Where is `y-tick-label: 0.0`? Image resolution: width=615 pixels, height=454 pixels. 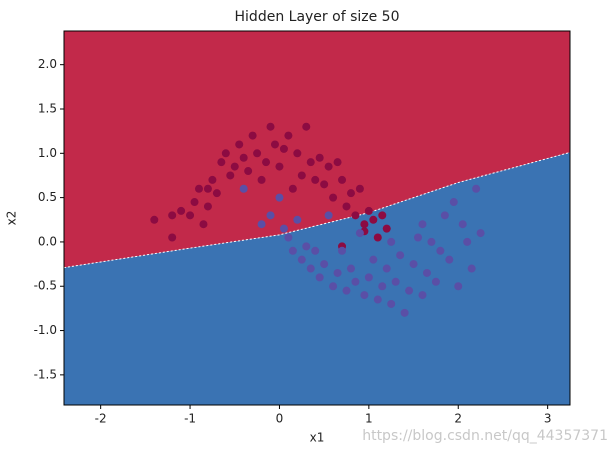
y-tick-label: 0.0 is located at coordinates (47, 241).